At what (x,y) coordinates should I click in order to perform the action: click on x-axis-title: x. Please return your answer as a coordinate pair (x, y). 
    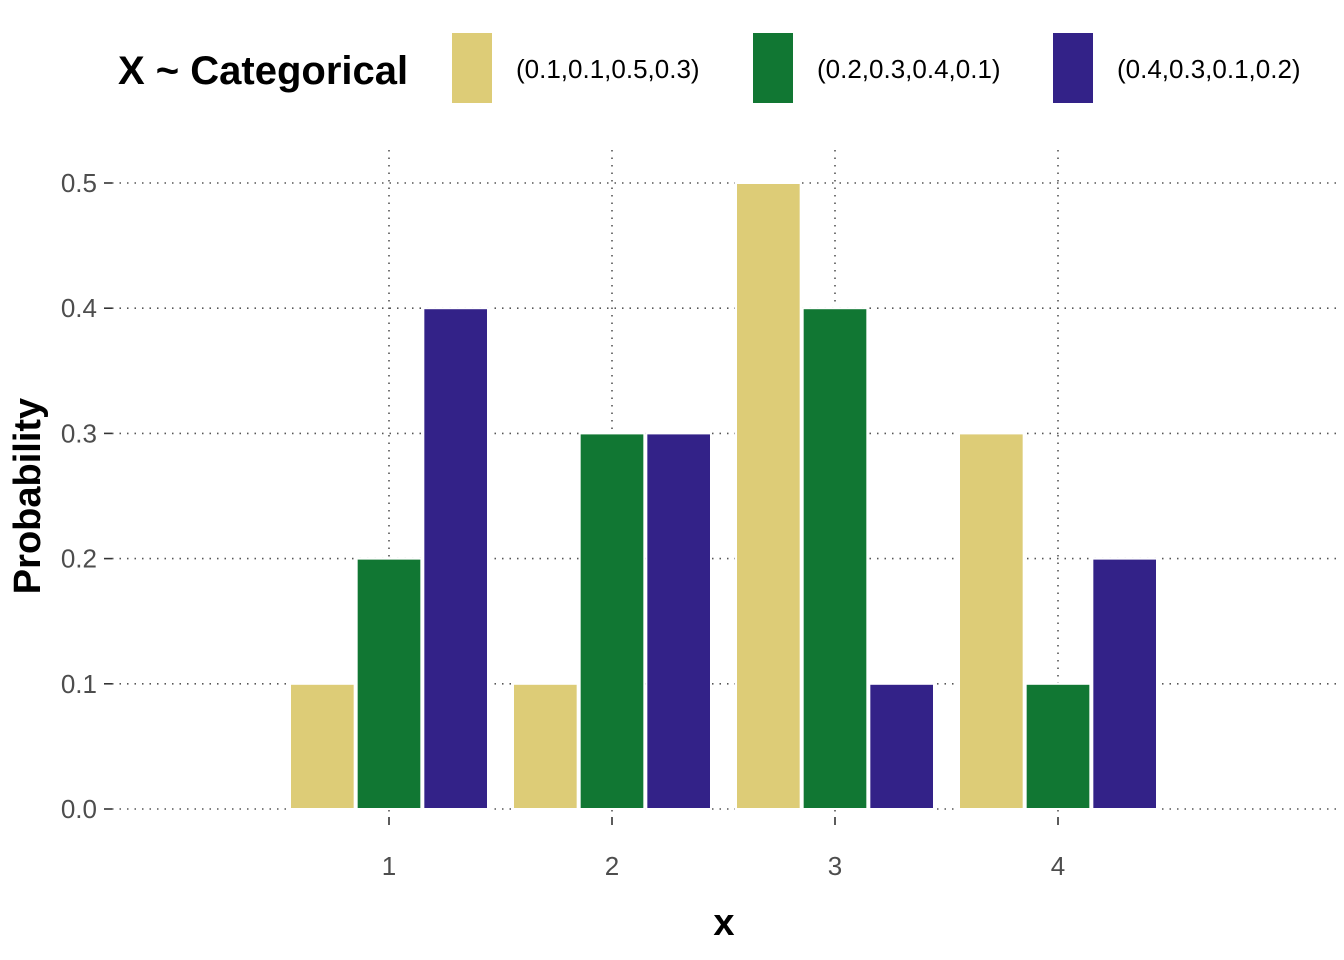
    Looking at the image, I should click on (723, 923).